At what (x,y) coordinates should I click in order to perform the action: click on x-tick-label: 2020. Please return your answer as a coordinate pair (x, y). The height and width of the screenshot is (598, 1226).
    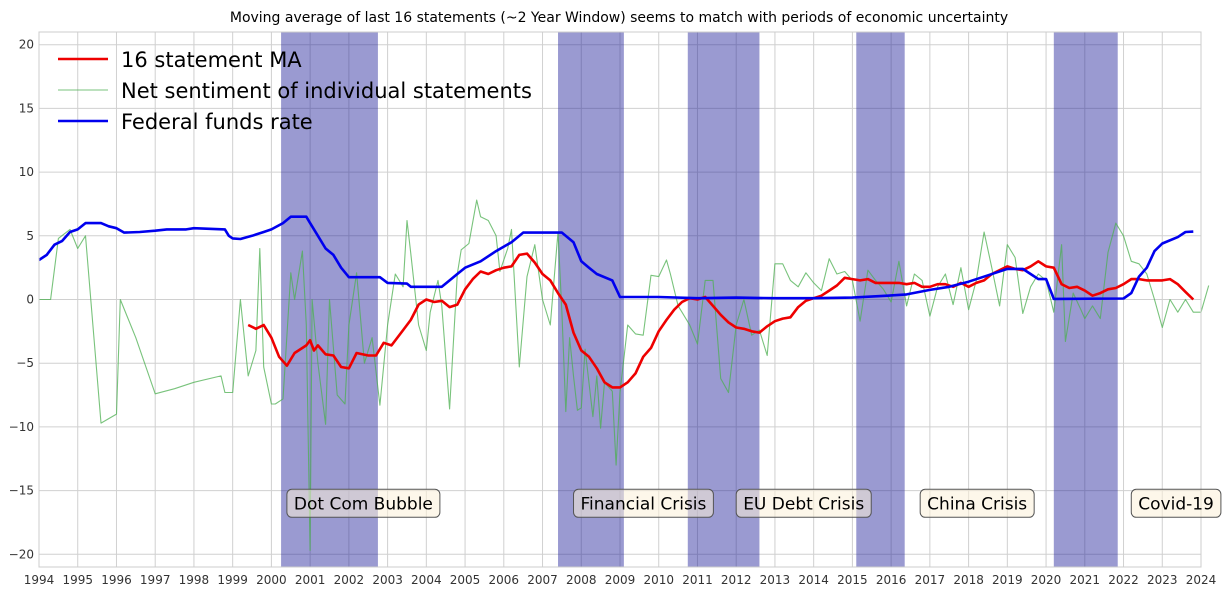
    Looking at the image, I should click on (1046, 580).